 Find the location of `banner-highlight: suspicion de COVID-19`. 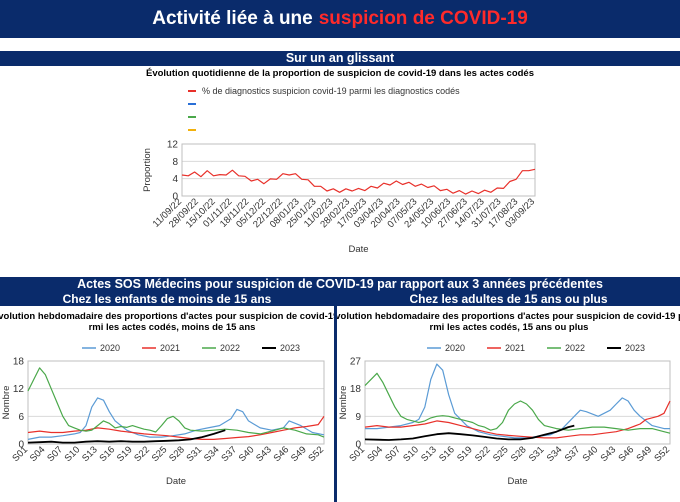

banner-highlight: suspicion de COVID-19 is located at coordinates (423, 18).